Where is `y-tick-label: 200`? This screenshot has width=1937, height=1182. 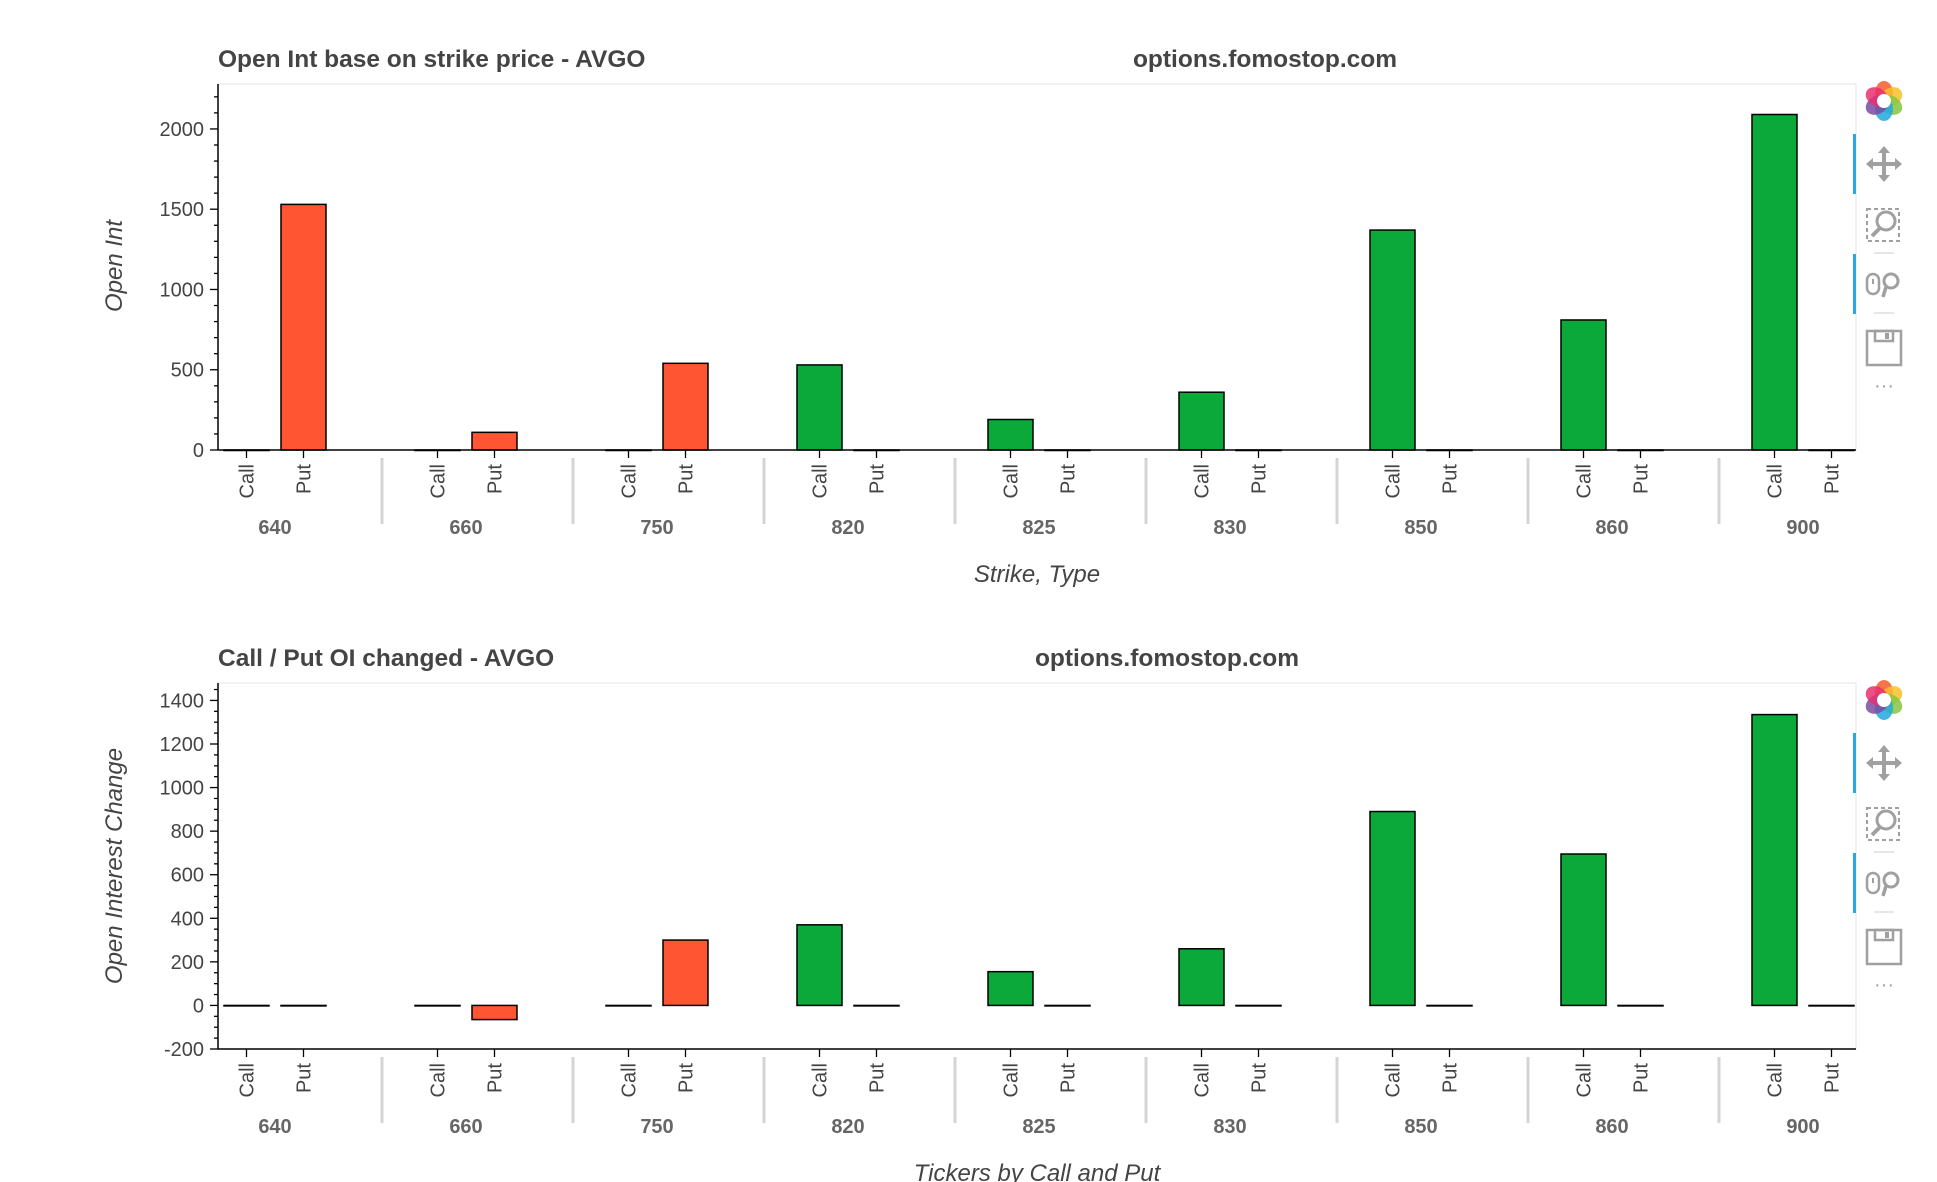 y-tick-label: 200 is located at coordinates (187, 963).